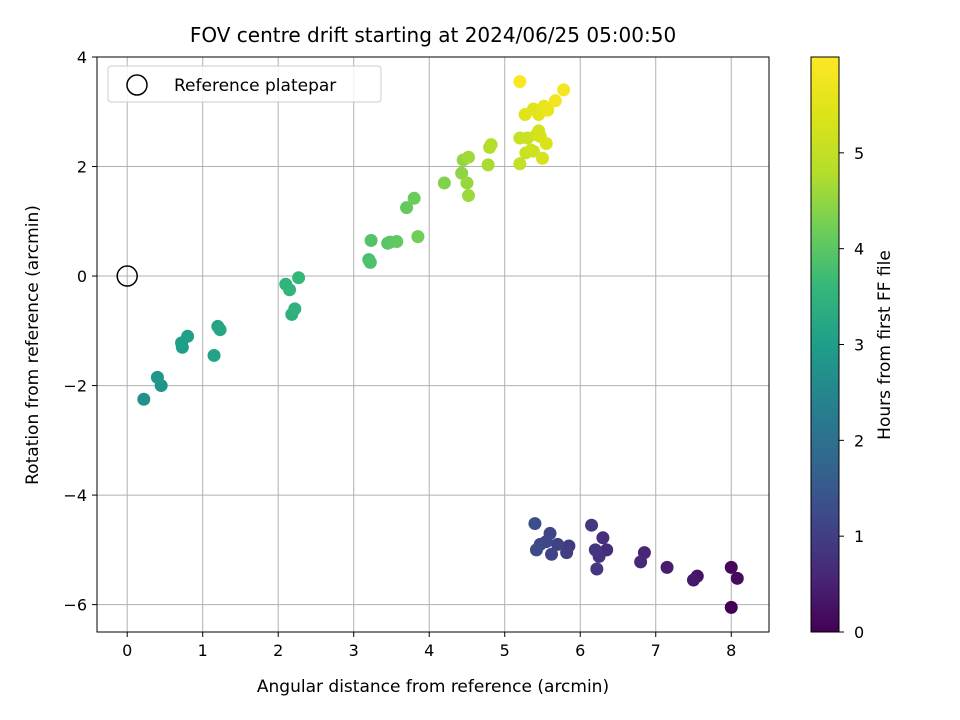 The width and height of the screenshot is (960, 720). Describe the element at coordinates (731, 650) in the screenshot. I see `x-tick-label: 8` at that location.